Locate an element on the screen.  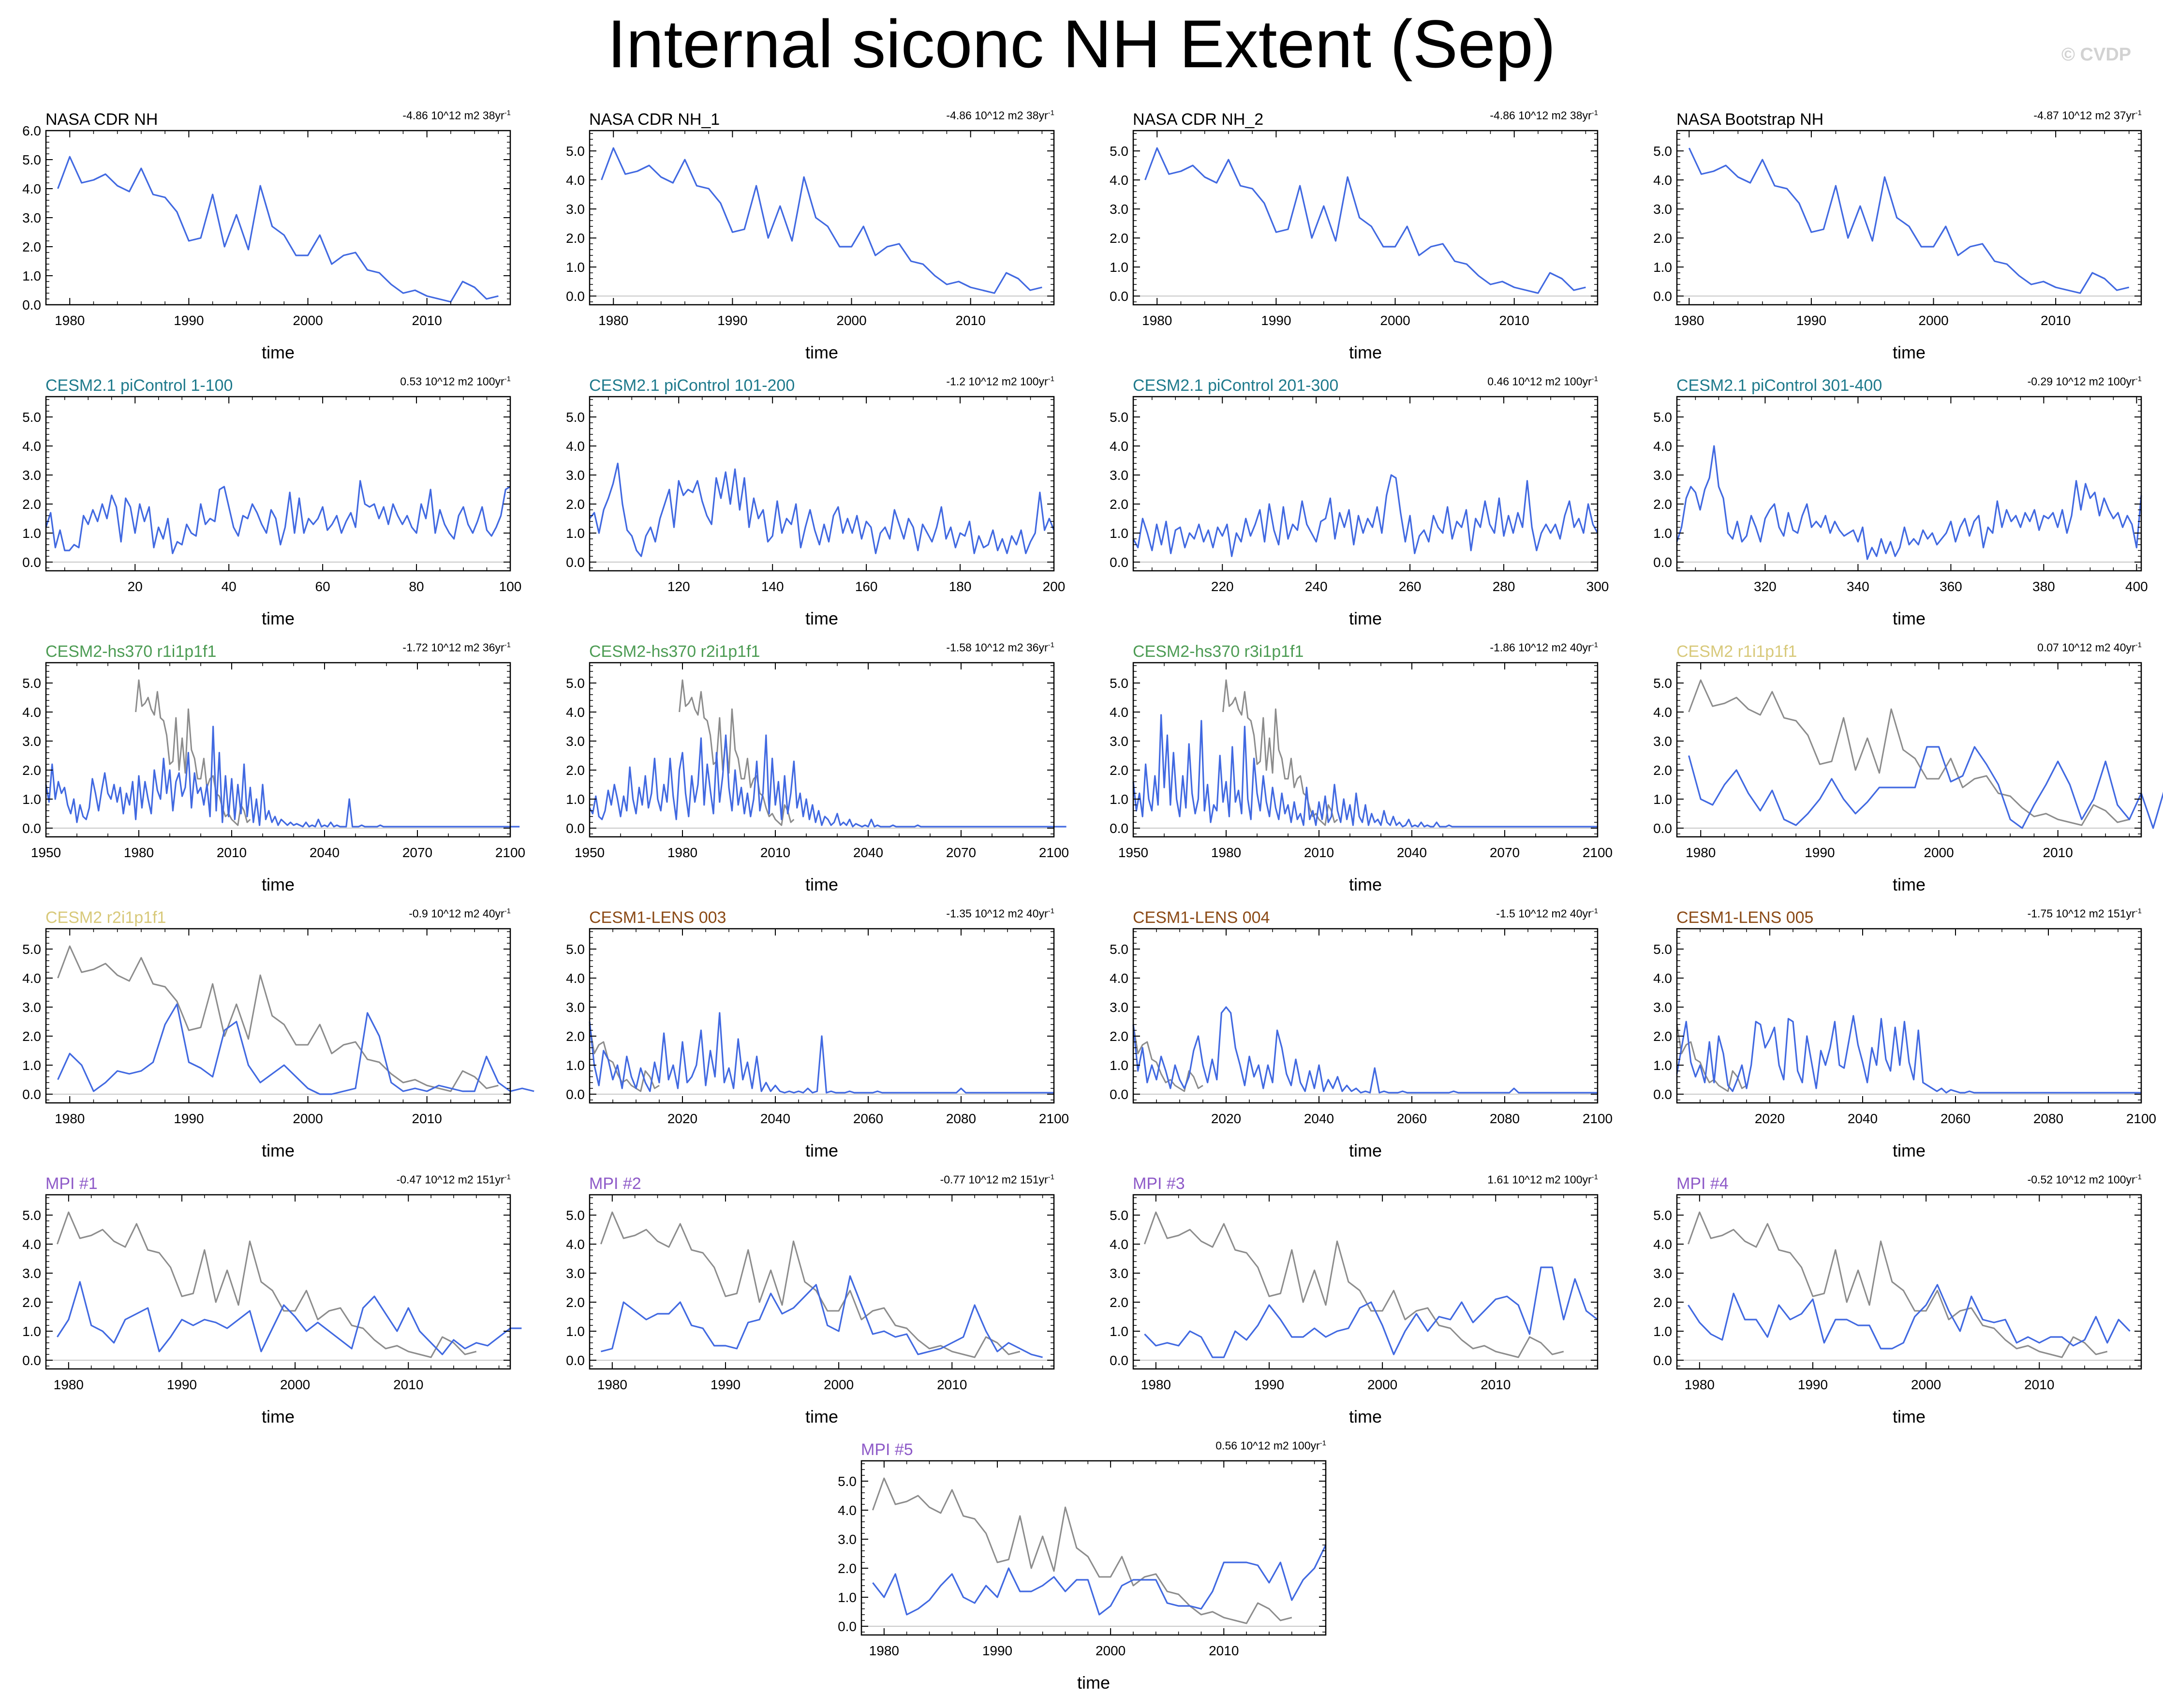
x-tick-label: 1950 is located at coordinates (590, 852).